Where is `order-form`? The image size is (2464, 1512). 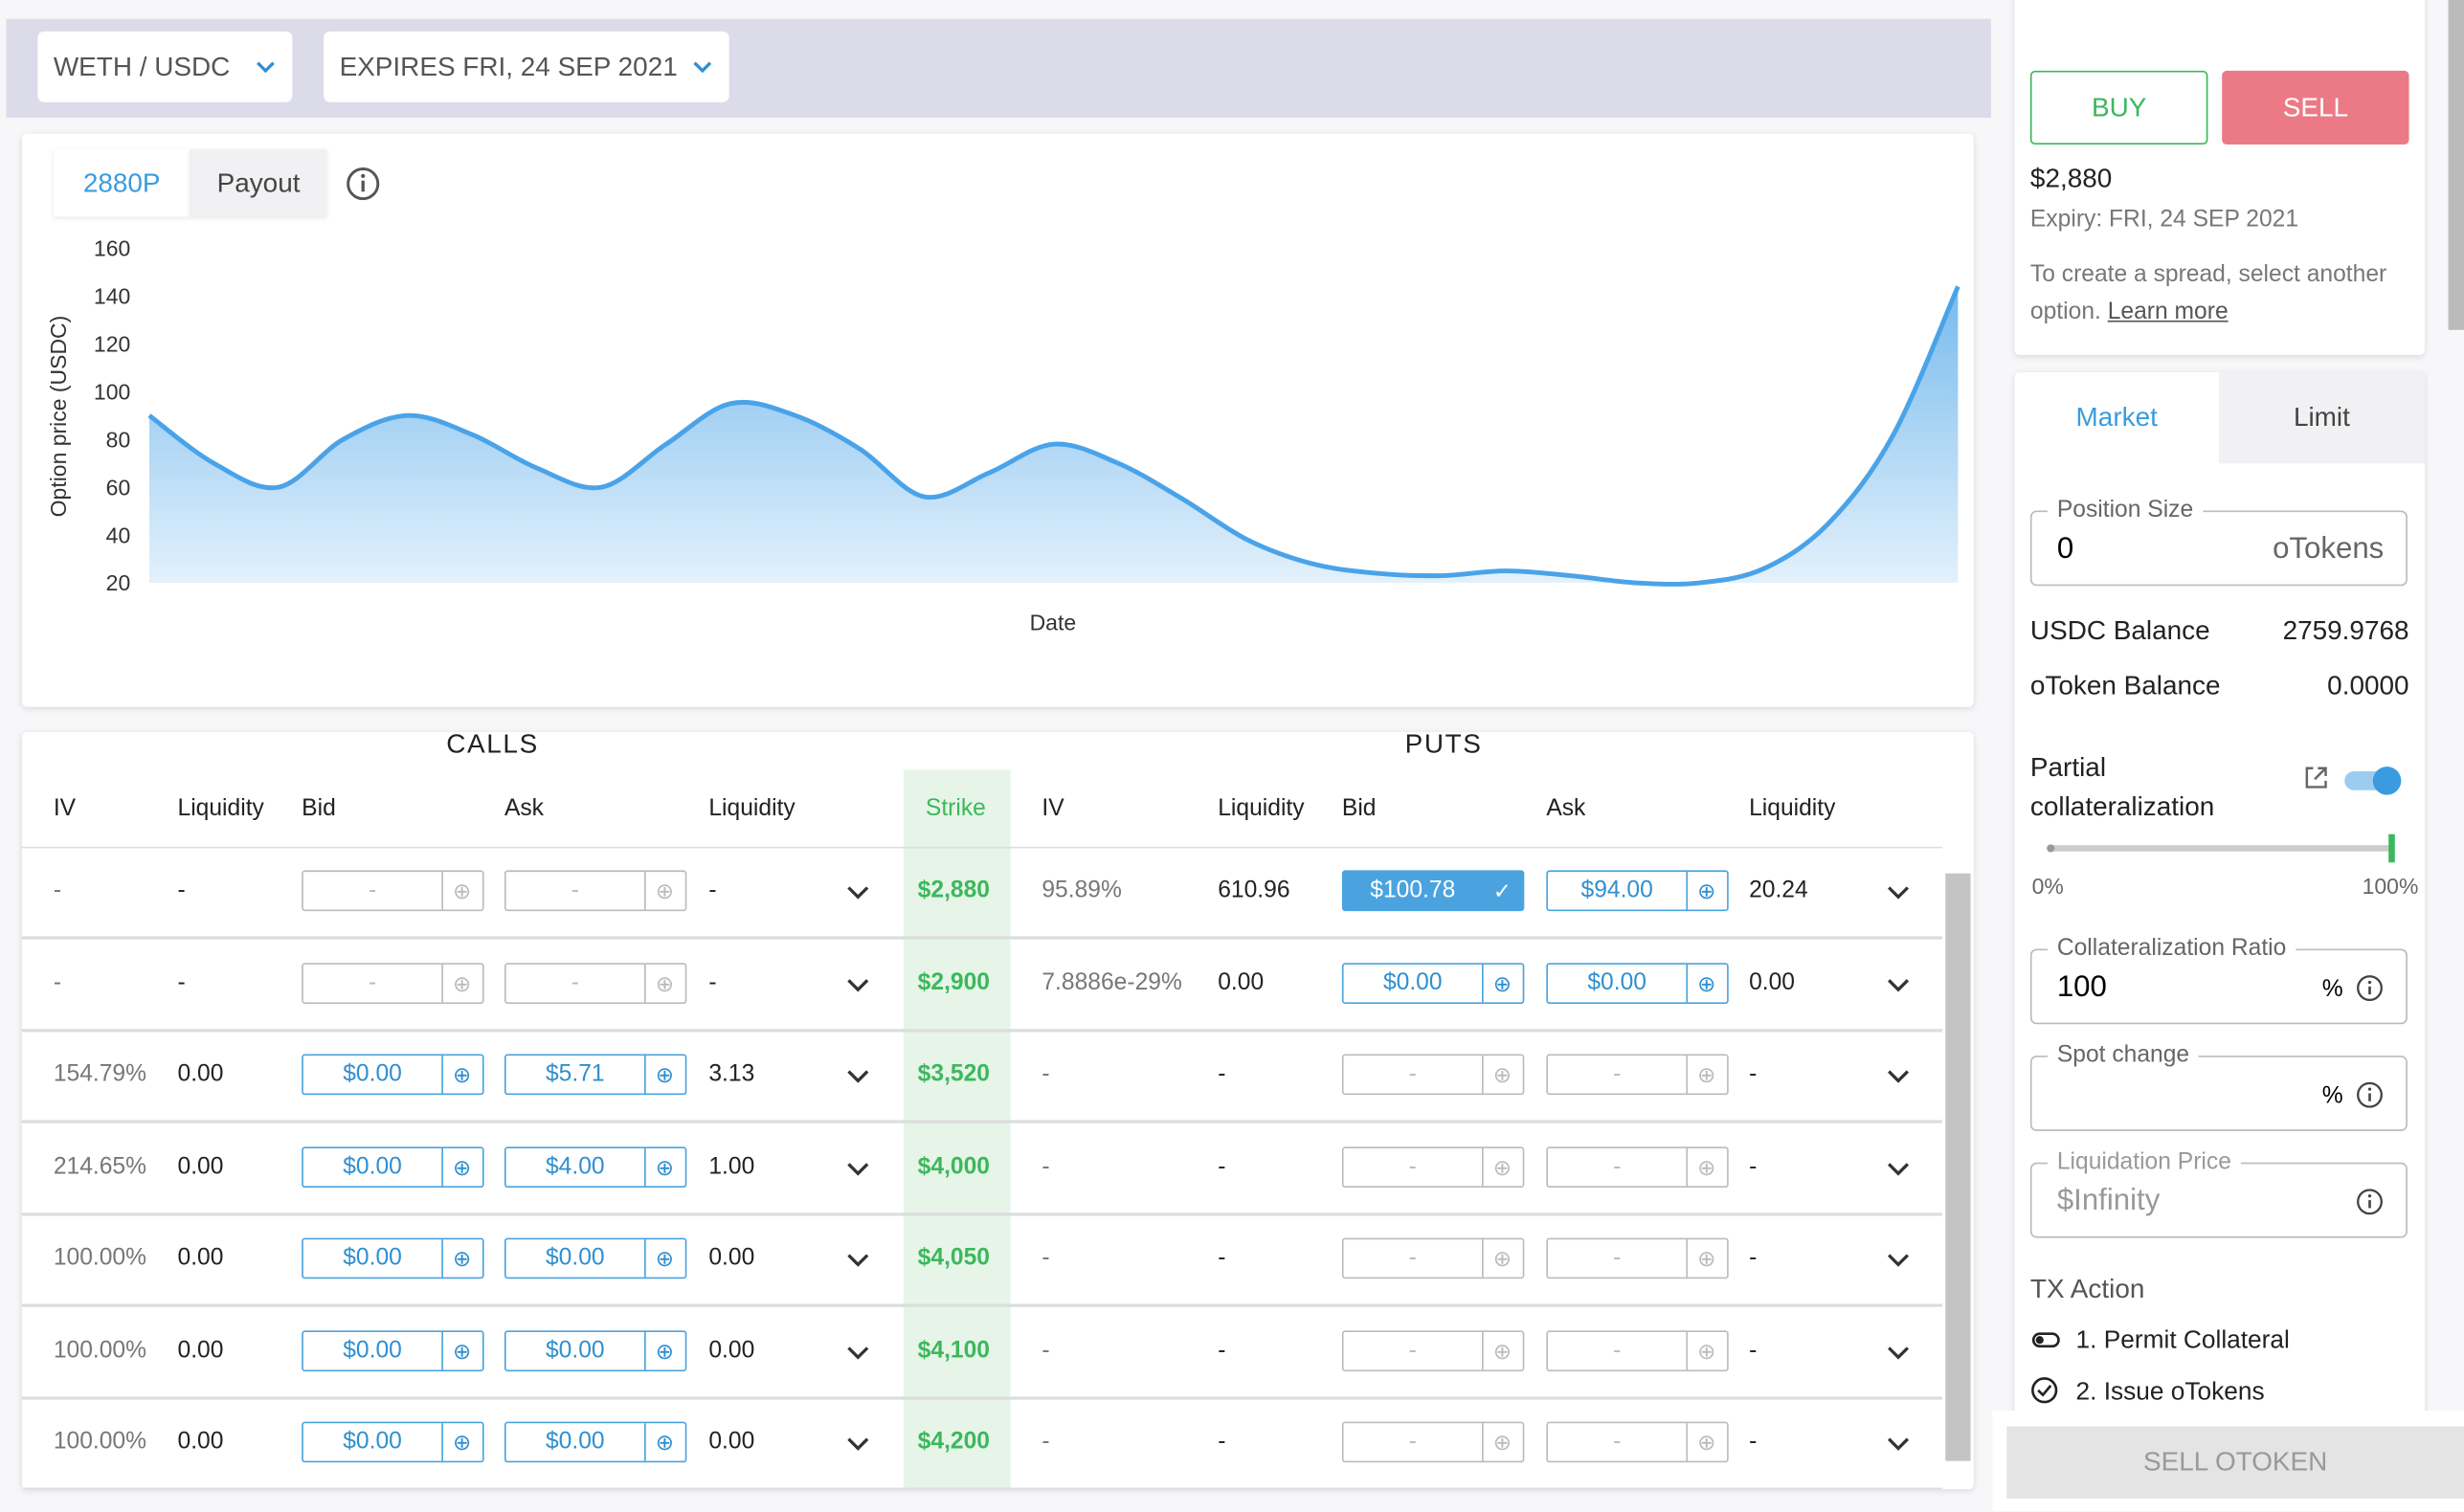 order-form is located at coordinates (2219, 906).